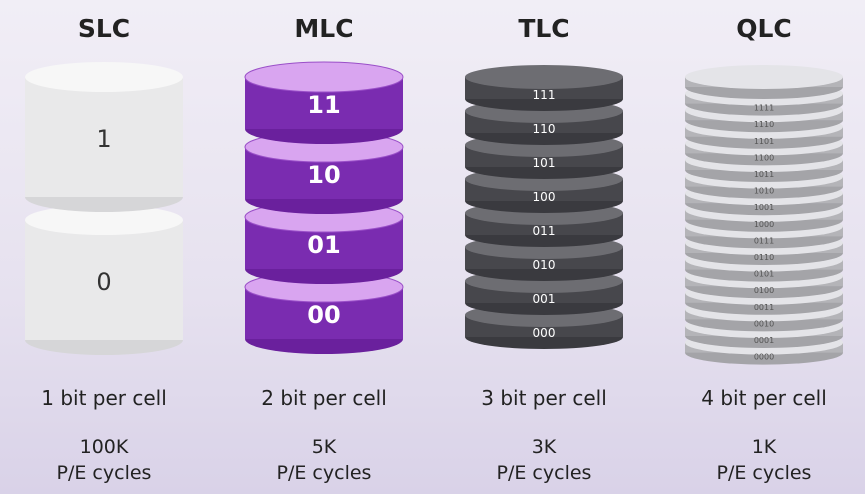 The width and height of the screenshot is (865, 494). I want to click on level-label: 100, so click(544, 197).